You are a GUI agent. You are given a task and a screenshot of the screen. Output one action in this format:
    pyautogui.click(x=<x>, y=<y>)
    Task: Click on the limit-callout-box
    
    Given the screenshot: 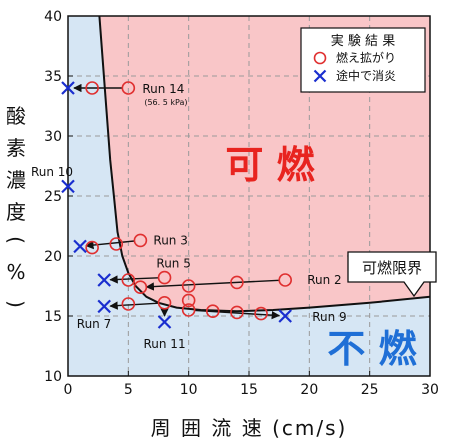 What is the action you would take?
    pyautogui.click(x=392, y=274)
    